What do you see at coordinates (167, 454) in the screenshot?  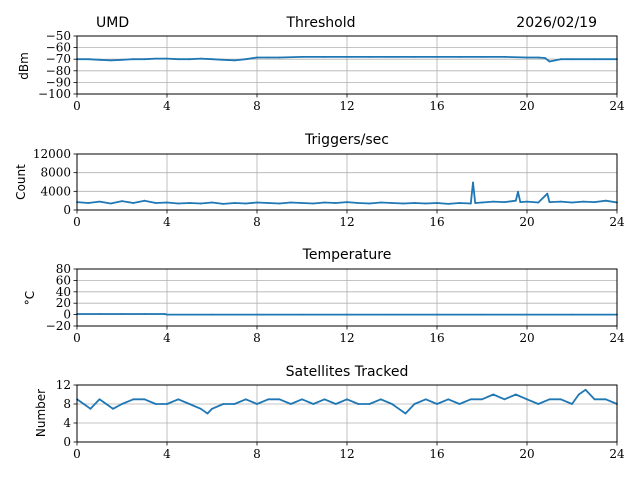 I see `satellites-xtick-label: 4` at bounding box center [167, 454].